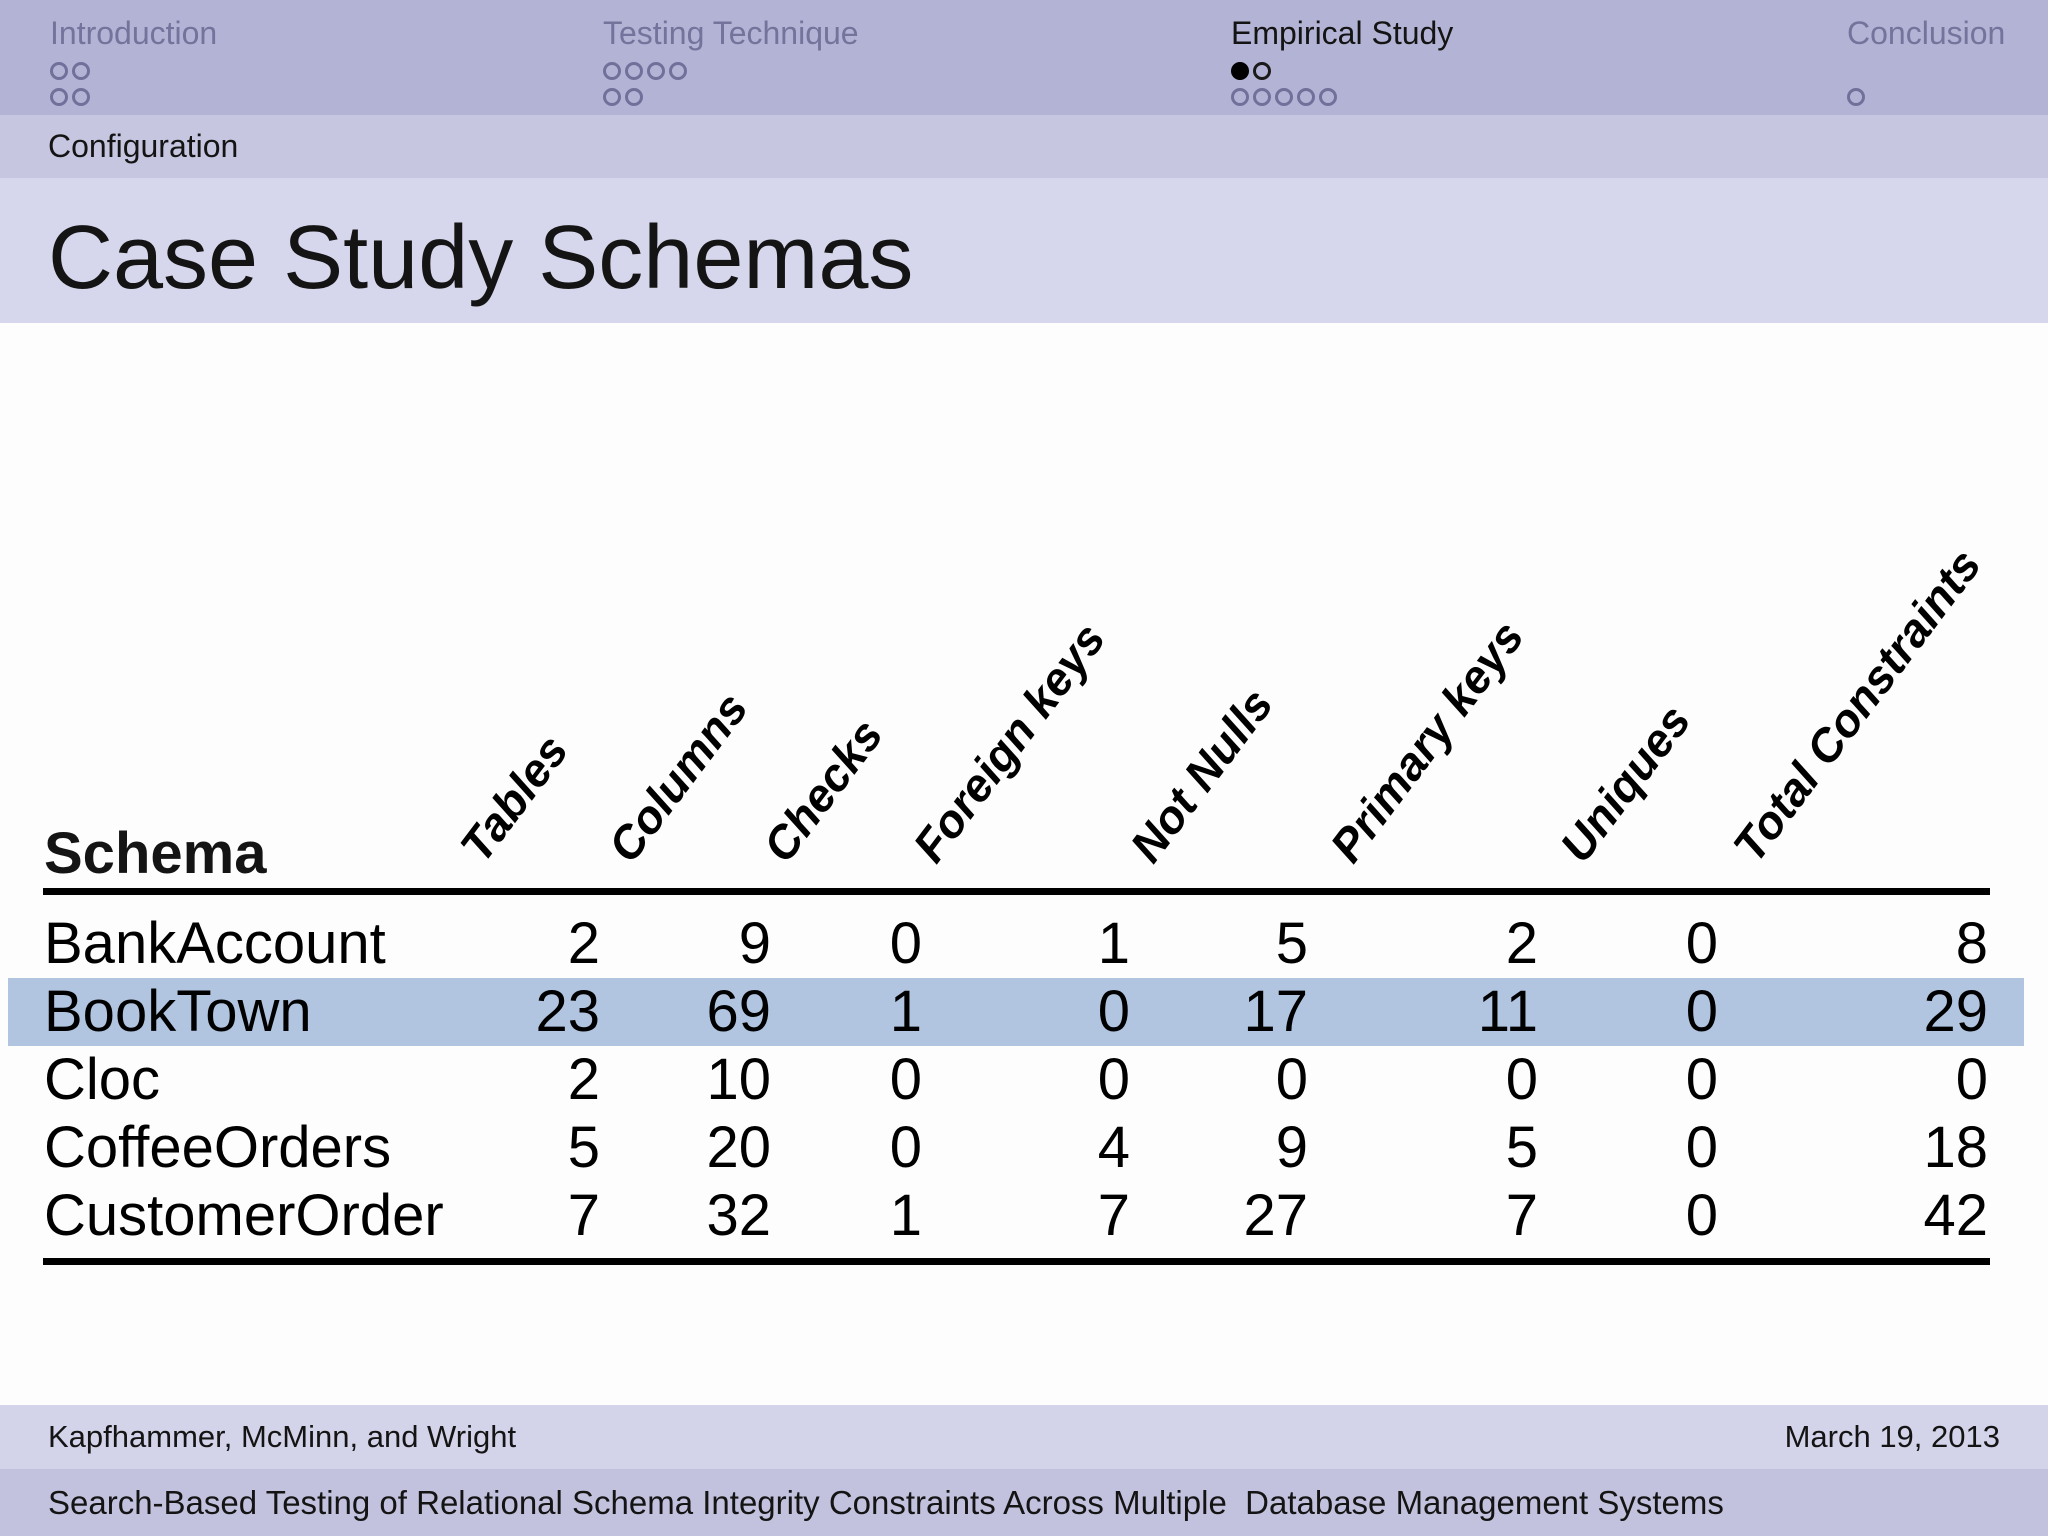 This screenshot has width=2048, height=1536. Describe the element at coordinates (1926, 33) in the screenshot. I see `nav-section-label: Conclusion` at that location.